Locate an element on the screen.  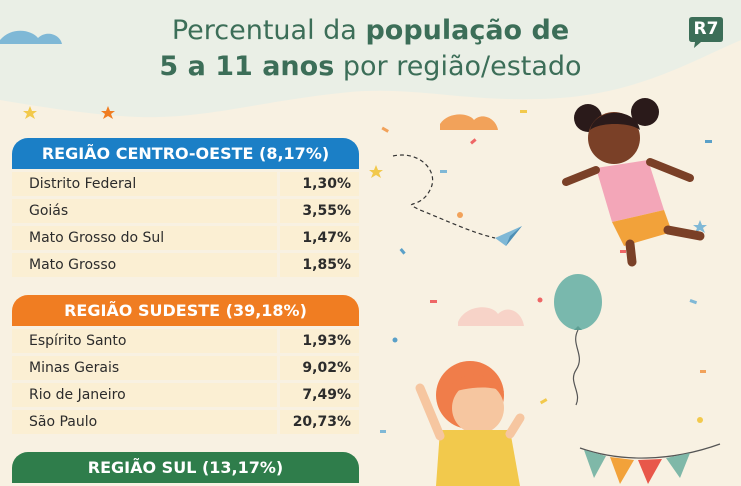
region-title: REGIÃO SUL (13,17%) is located at coordinates (185, 467).